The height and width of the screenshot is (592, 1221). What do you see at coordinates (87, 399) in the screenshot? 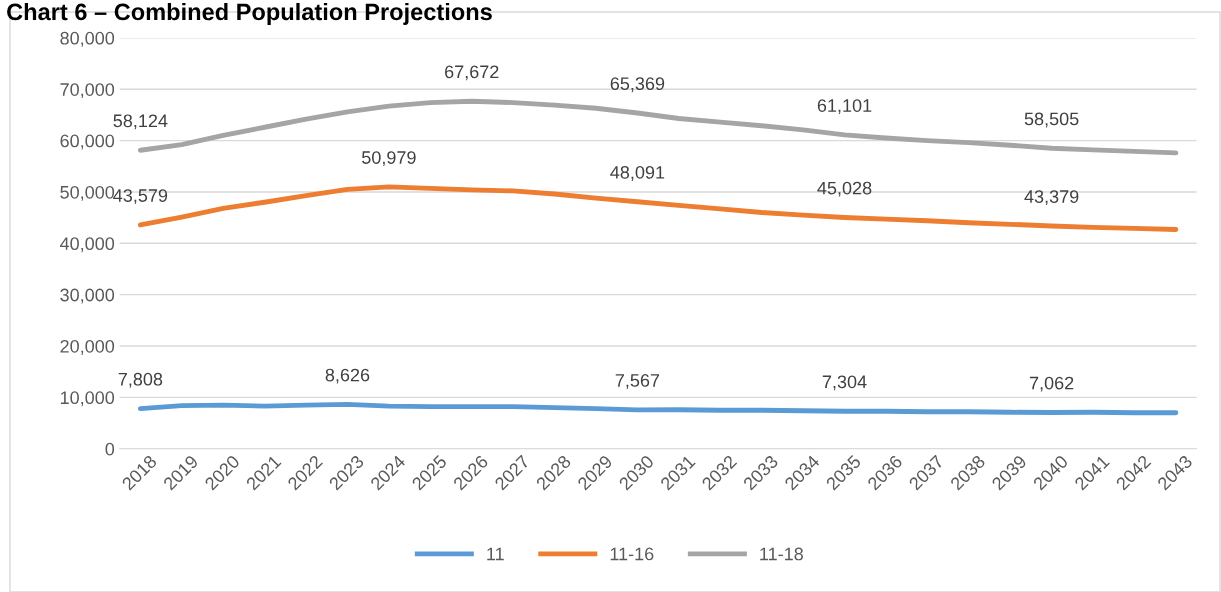
I see `y-tick-label: 10,000` at bounding box center [87, 399].